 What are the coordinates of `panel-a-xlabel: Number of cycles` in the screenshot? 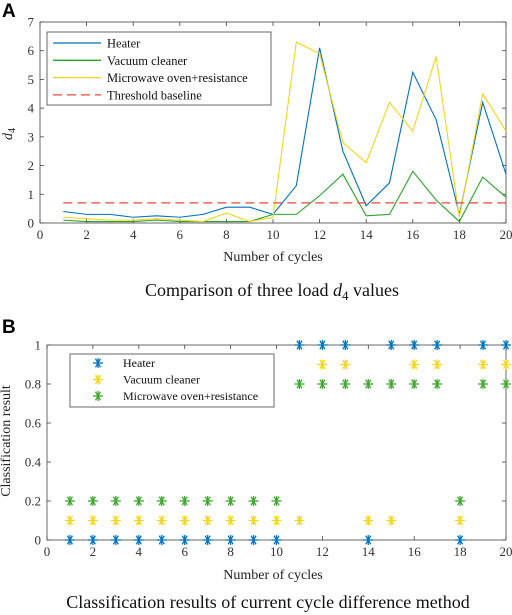 It's located at (273, 257).